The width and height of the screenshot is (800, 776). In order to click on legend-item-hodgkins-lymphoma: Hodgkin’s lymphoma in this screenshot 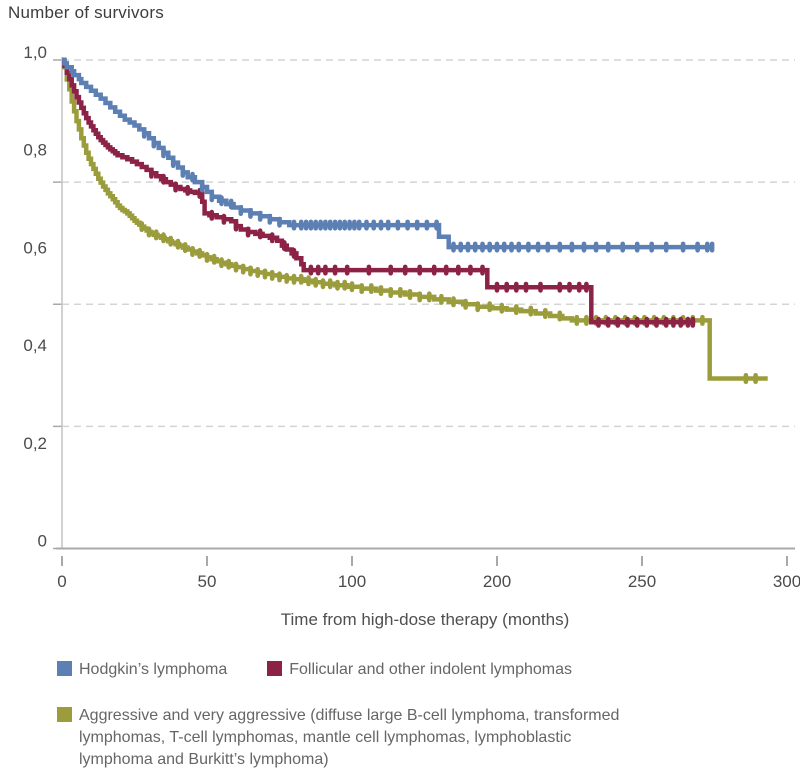, I will do `click(142, 669)`.